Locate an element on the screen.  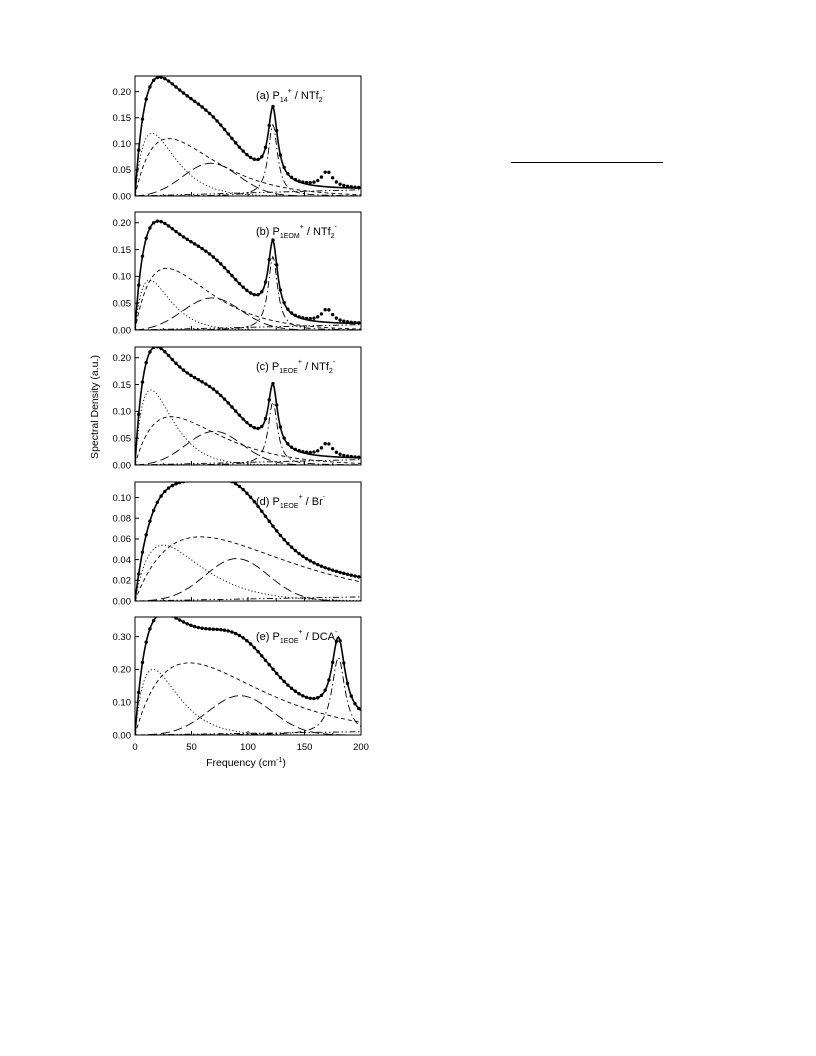
panel-d: 0.00 0.02 0.04 0.06 0.08 0.10 (d) P1EOE+ / Br- is located at coordinates (237, 541).